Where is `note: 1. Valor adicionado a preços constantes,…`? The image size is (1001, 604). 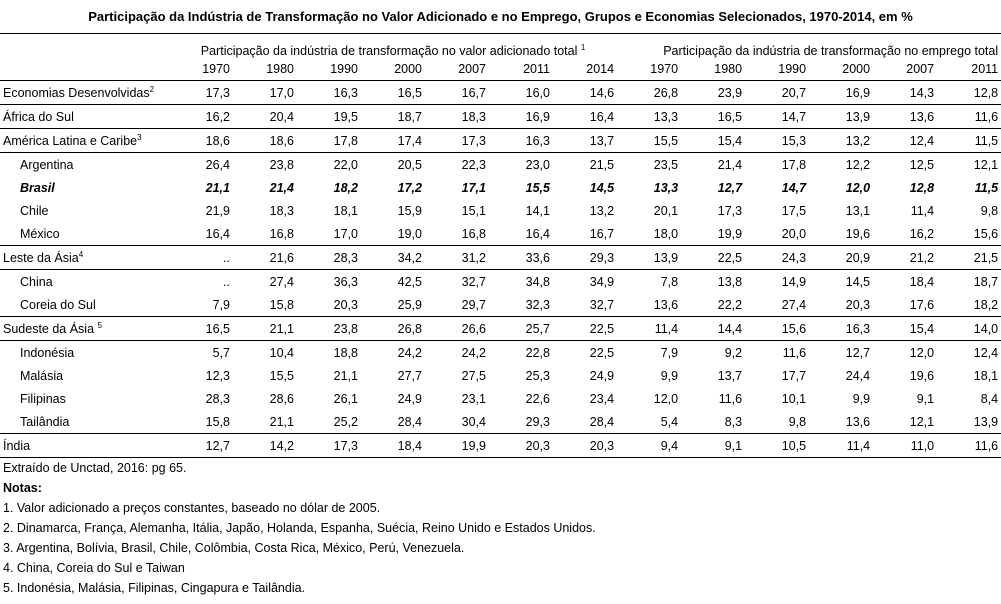
note: 1. Valor adicionado a preços constantes,… is located at coordinates (192, 508).